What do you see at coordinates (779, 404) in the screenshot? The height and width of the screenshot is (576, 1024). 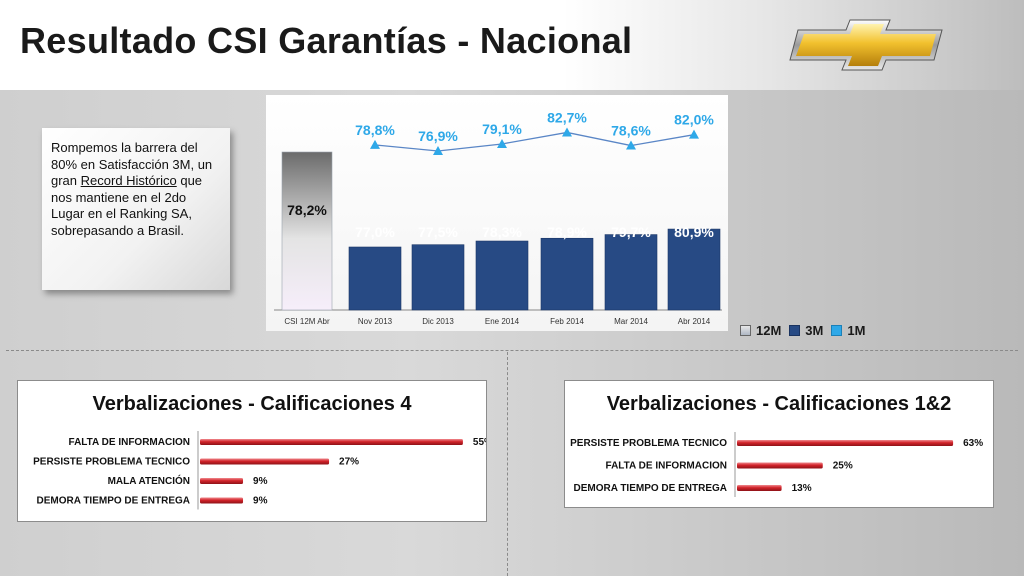 I see `panel-title-cal12: Verbalizaciones - Calificaciones 1&2` at bounding box center [779, 404].